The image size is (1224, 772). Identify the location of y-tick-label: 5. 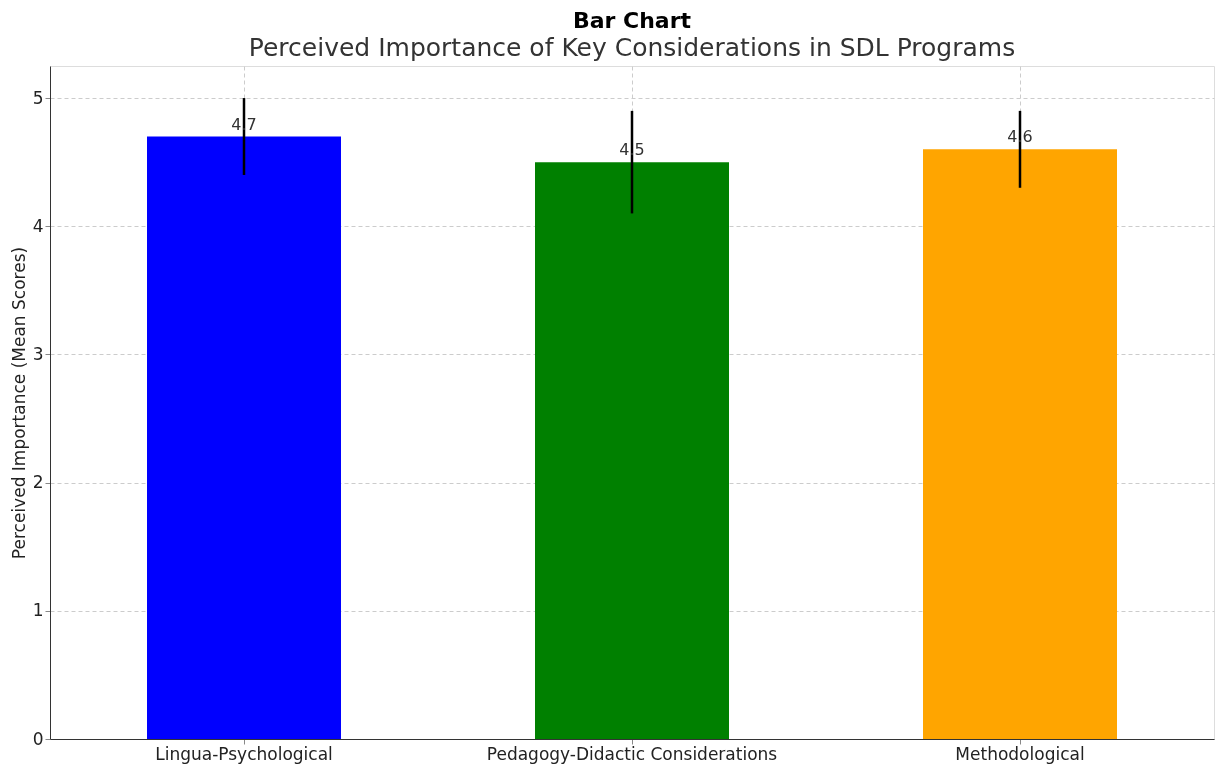
(38, 97).